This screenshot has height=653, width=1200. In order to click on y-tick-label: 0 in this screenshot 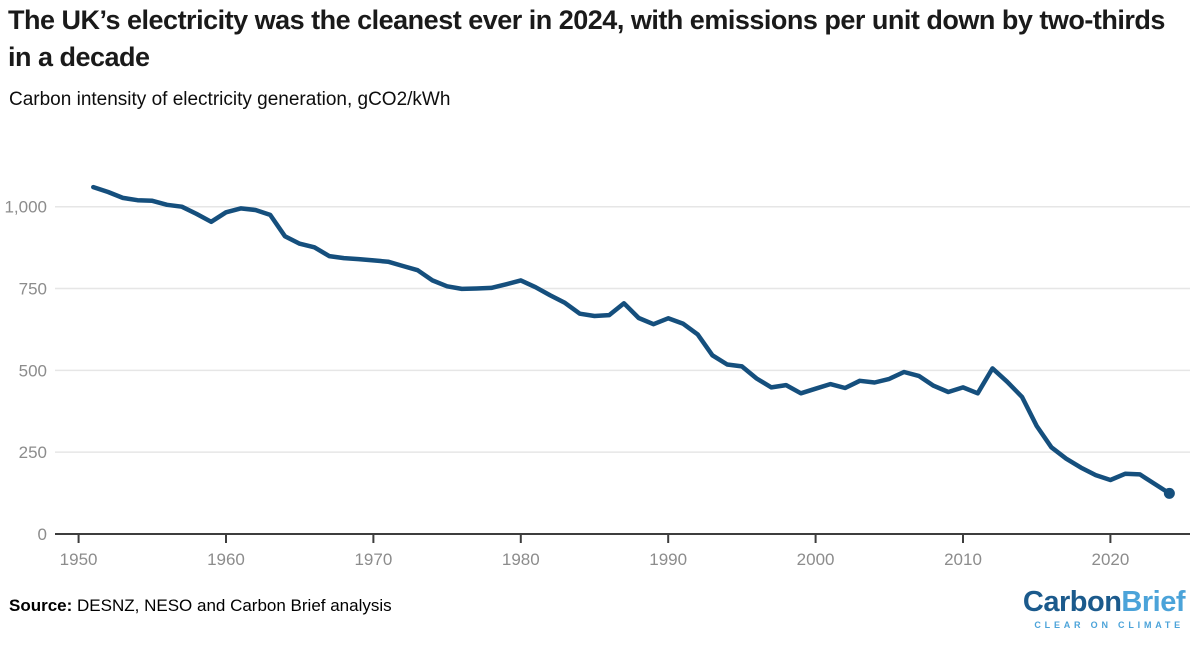, I will do `click(42, 534)`.